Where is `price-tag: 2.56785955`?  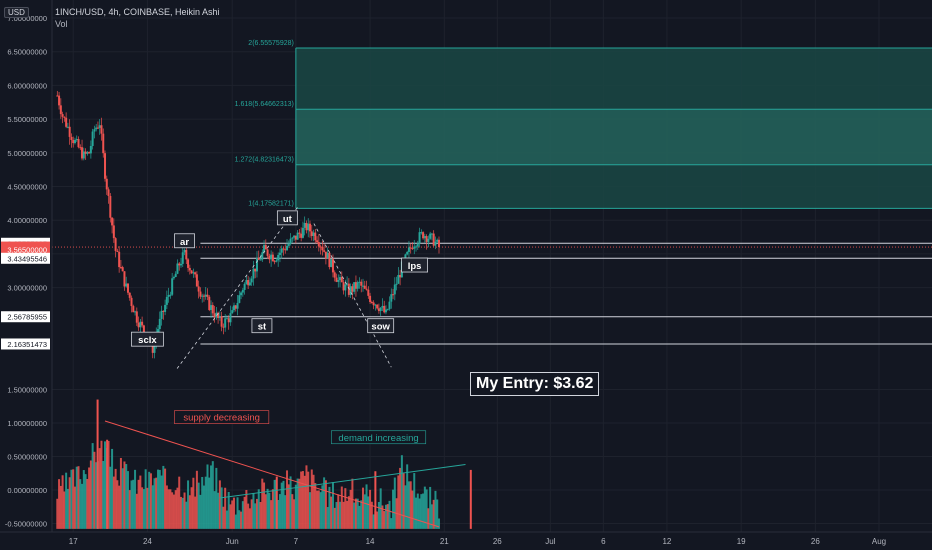
price-tag: 2.56785955 is located at coordinates (27, 317).